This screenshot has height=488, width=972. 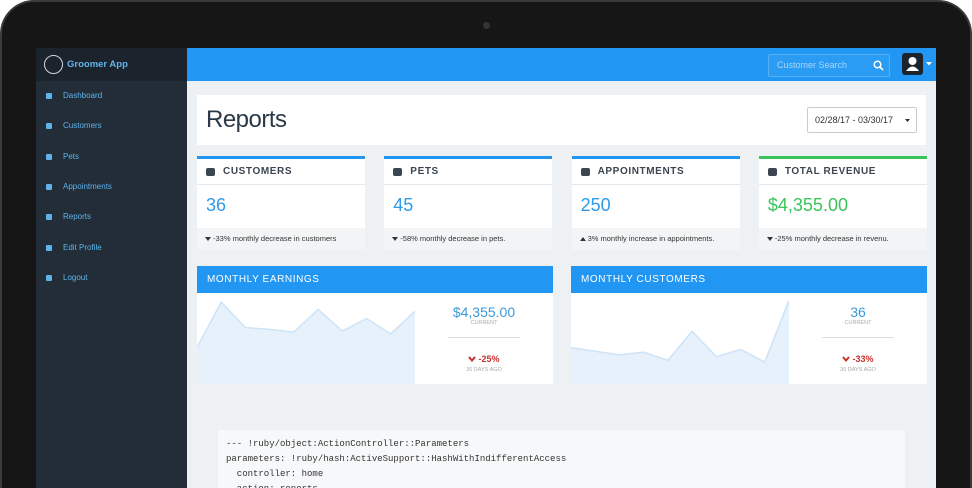 What do you see at coordinates (453, 238) in the screenshot?
I see `stat-note: -58% monthly decrease in pets.` at bounding box center [453, 238].